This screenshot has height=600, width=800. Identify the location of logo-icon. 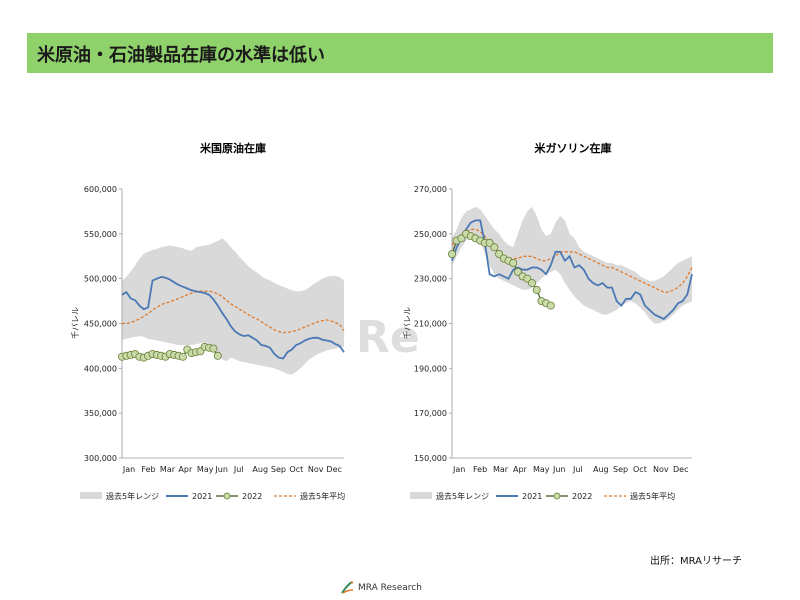
(347, 587).